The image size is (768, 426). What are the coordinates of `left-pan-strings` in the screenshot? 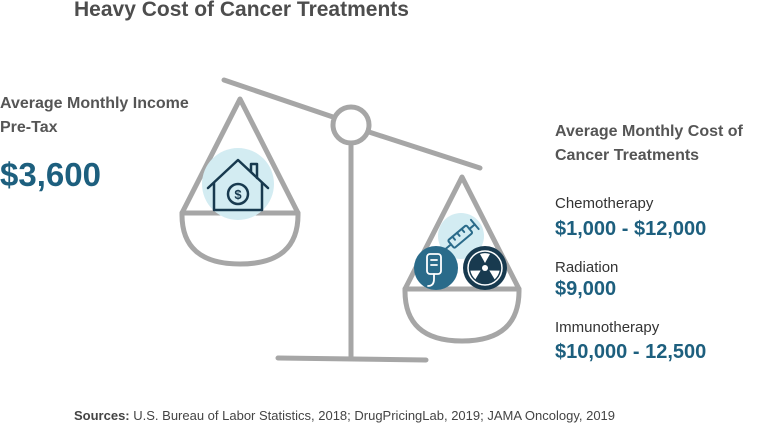 It's located at (240, 156).